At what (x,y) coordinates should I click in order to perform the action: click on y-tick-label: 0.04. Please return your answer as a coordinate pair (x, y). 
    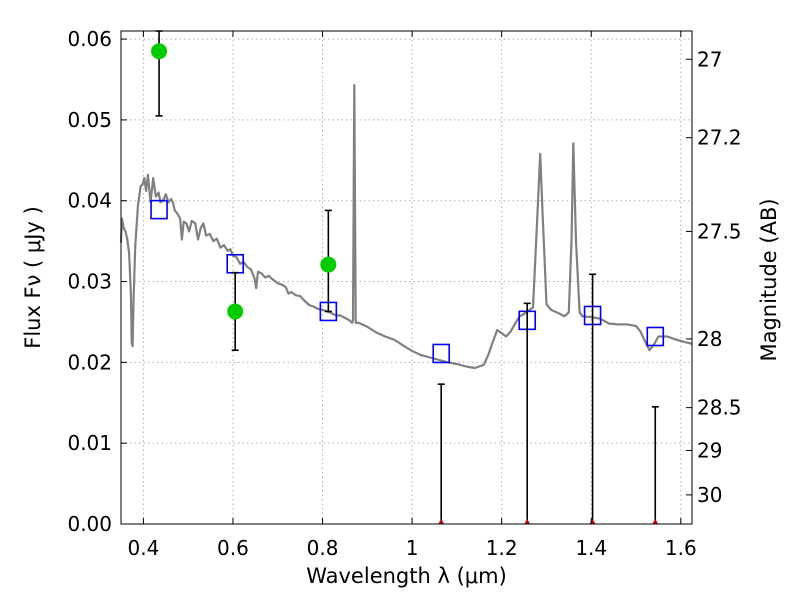
    Looking at the image, I should click on (89, 201).